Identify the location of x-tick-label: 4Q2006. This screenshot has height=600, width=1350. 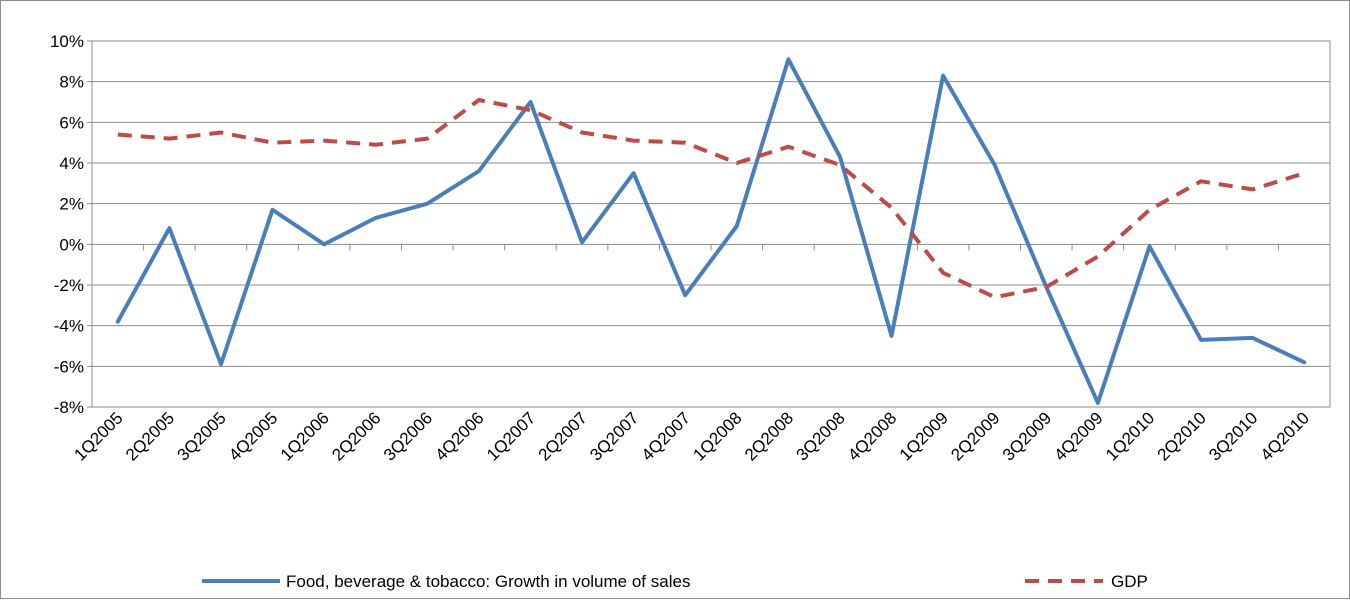
(459, 436).